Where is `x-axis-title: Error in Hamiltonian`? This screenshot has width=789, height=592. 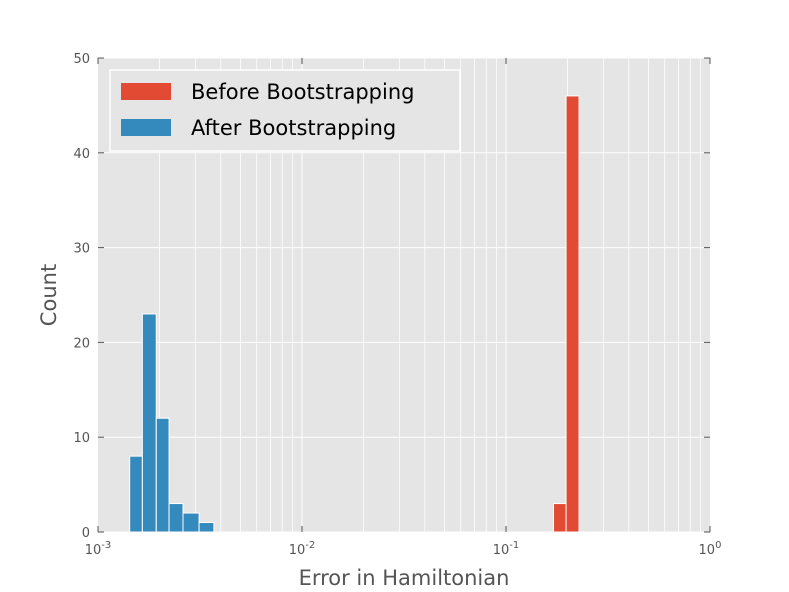
x-axis-title: Error in Hamiltonian is located at coordinates (404, 578).